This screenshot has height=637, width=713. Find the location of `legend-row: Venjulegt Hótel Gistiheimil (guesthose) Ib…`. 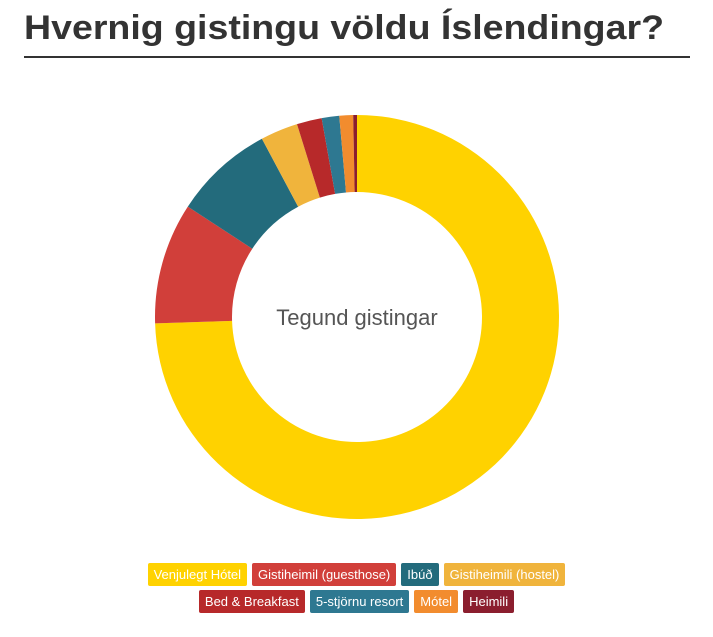

legend-row: Venjulegt Hótel Gistiheimil (guesthose) Ib… is located at coordinates (356, 574).